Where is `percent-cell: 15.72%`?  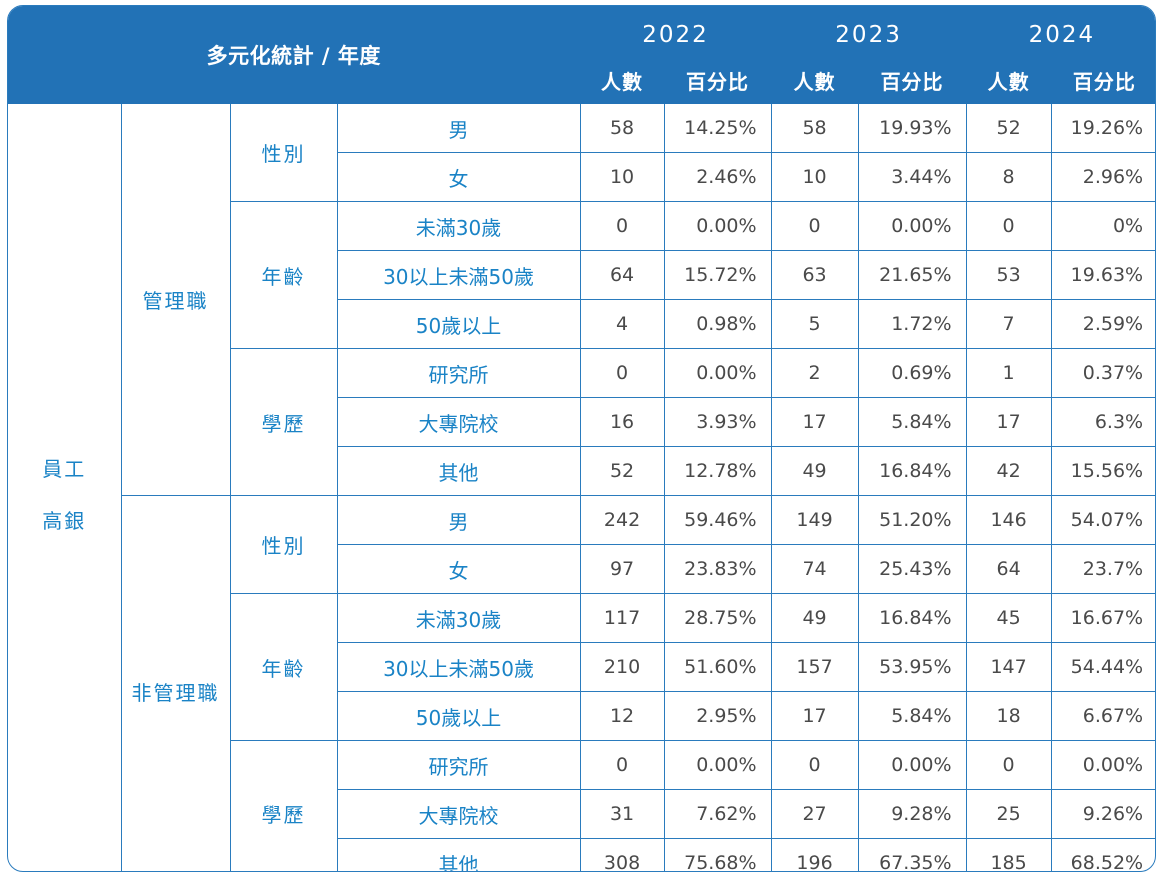 percent-cell: 15.72% is located at coordinates (717, 275).